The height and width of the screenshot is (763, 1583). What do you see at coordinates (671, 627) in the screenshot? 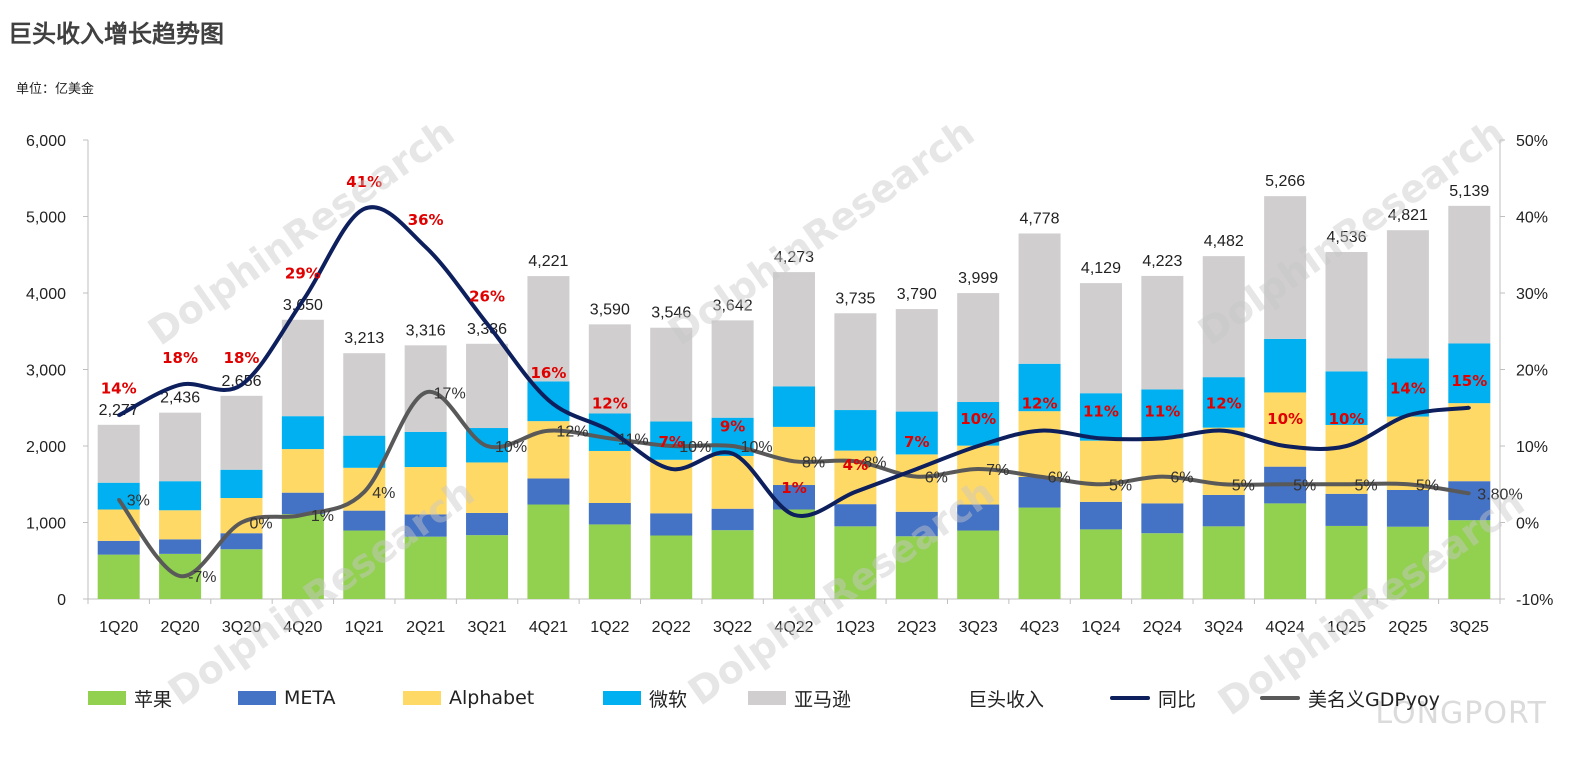
I see `x-tick-label: 2Q22` at bounding box center [671, 627].